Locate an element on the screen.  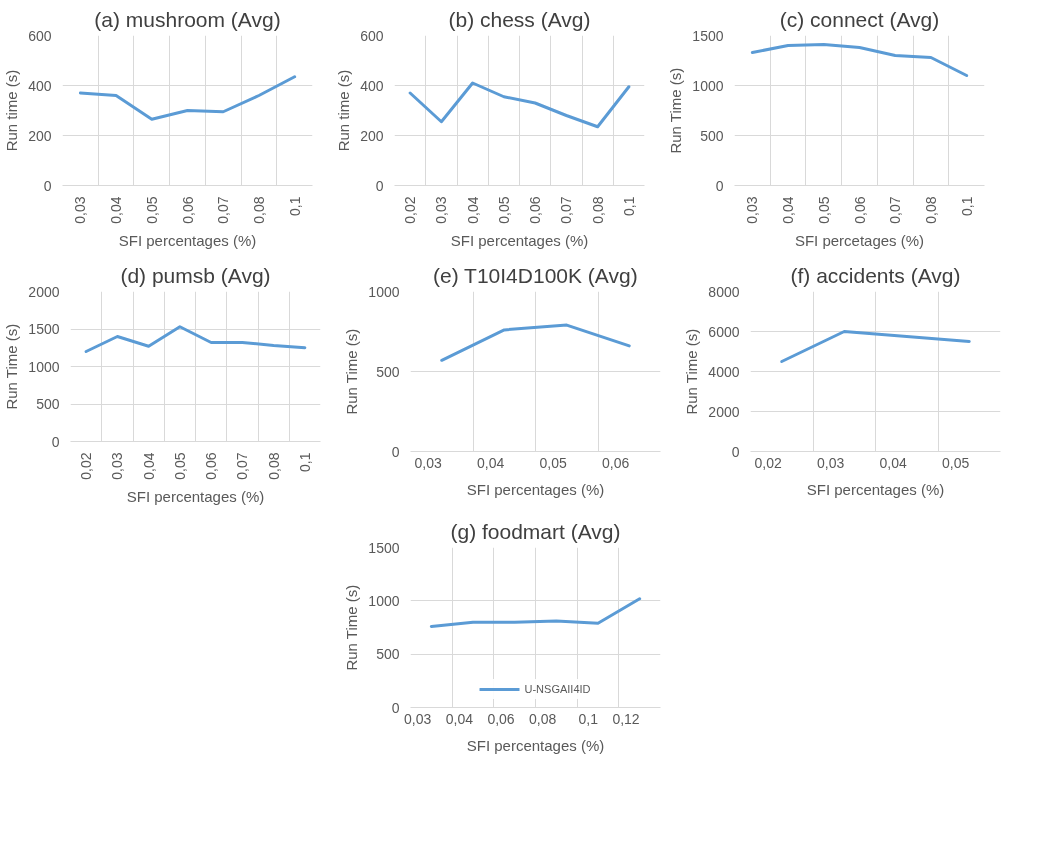
y-tick-label: 4000 is located at coordinates (724, 371).